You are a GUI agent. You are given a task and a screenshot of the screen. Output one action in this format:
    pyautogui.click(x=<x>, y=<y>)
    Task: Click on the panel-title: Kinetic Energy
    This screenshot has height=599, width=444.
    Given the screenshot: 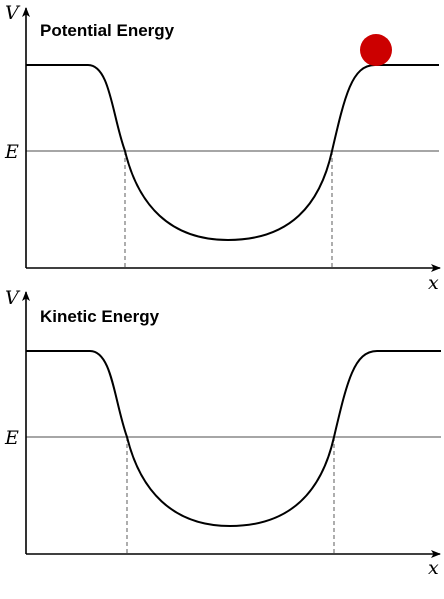 What is the action you would take?
    pyautogui.click(x=100, y=316)
    